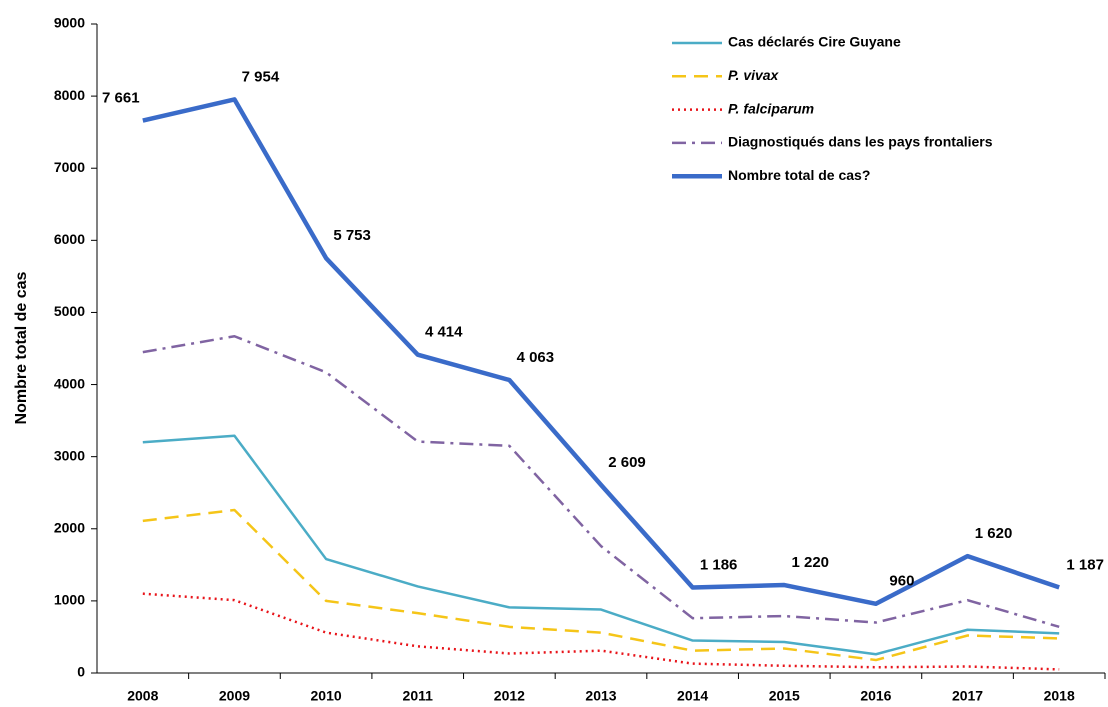  Describe the element at coordinates (142, 696) in the screenshot. I see `x-tick-label: 2008` at that location.